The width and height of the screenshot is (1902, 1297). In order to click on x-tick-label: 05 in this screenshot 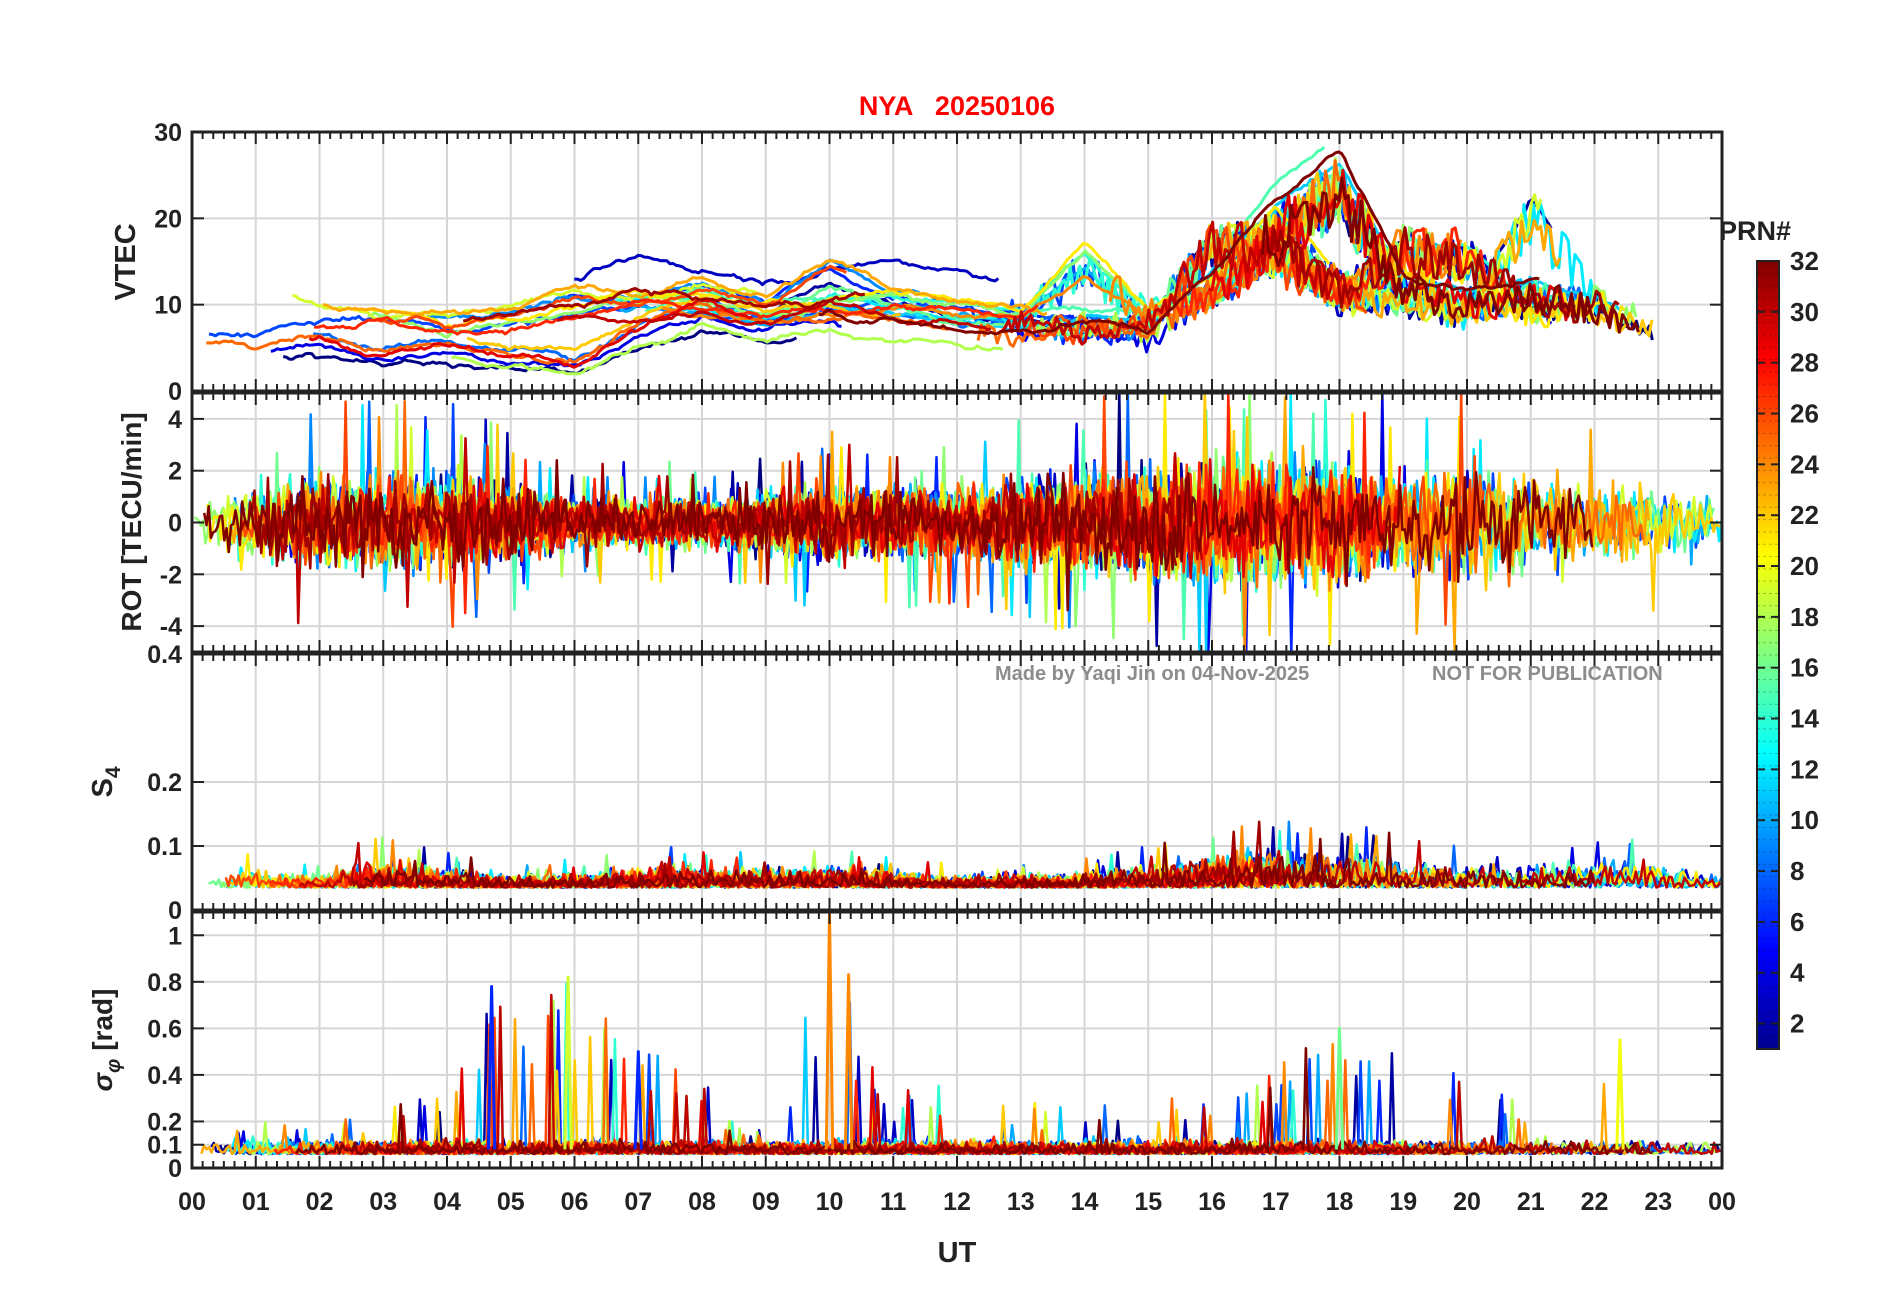, I will do `click(511, 1202)`.